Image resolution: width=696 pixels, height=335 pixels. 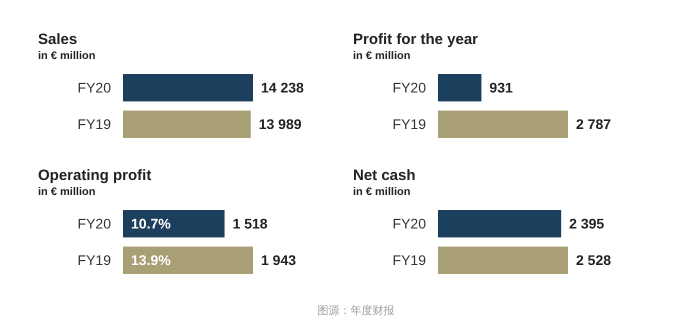 I want to click on chart-title: Sales, so click(x=58, y=39).